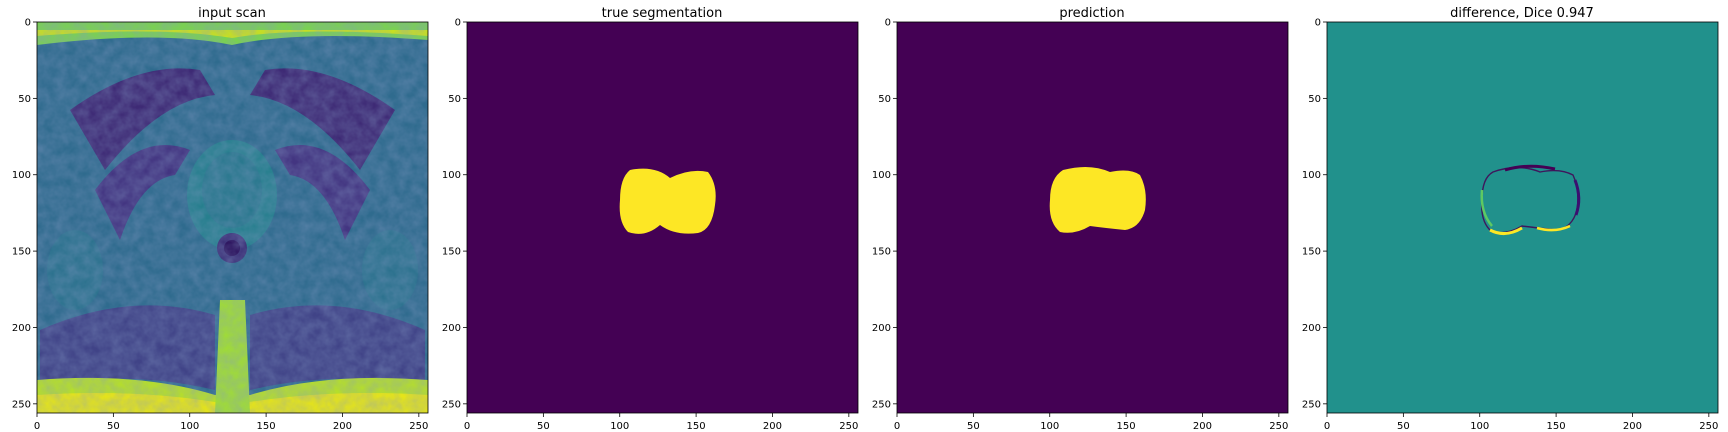 This screenshot has width=1728, height=432. Describe the element at coordinates (1091, 13) in the screenshot. I see `panel-title: prediction` at that location.